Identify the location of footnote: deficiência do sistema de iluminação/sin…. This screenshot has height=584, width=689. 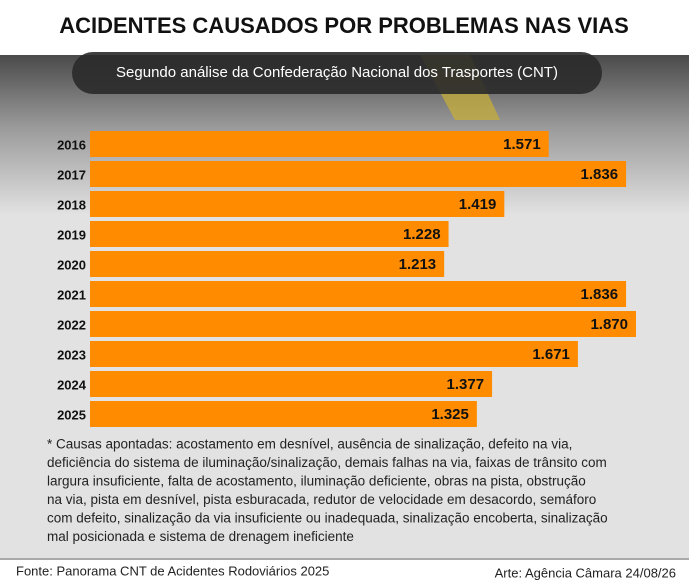
(327, 462).